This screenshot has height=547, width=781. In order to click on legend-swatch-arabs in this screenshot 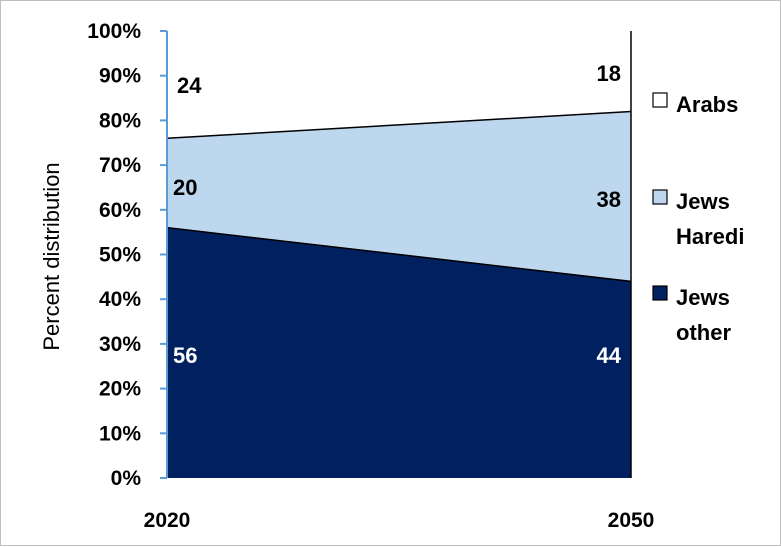, I will do `click(660, 100)`.